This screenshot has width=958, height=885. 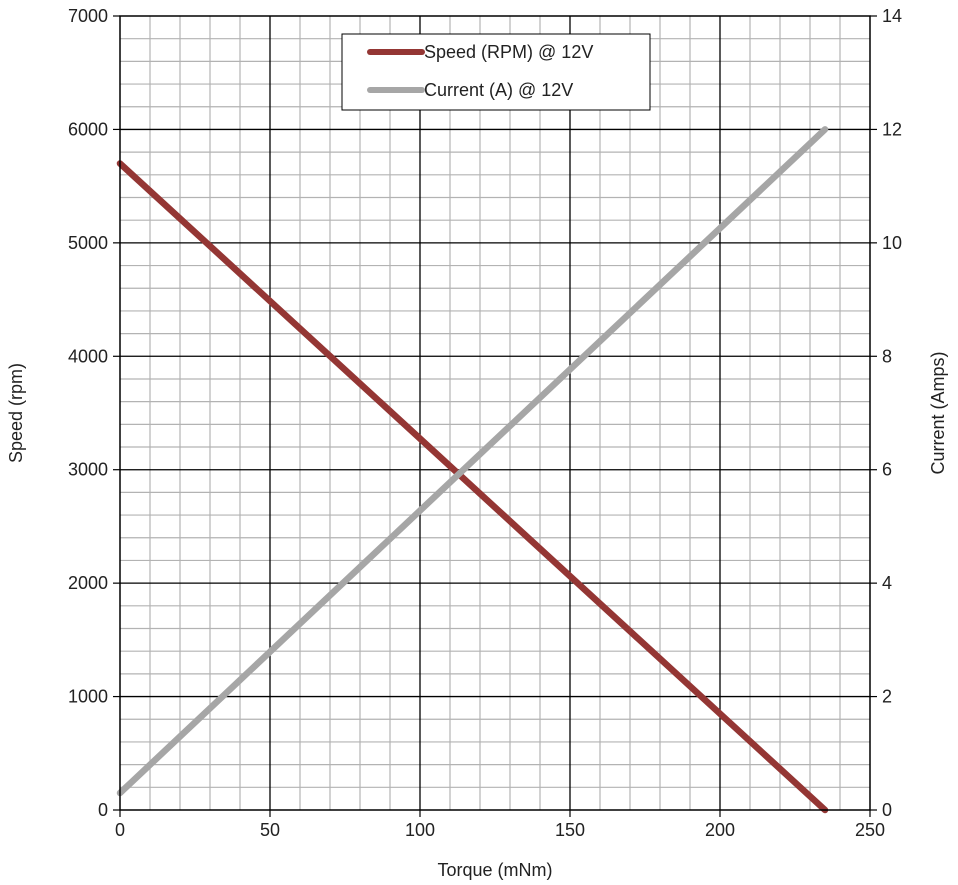 What do you see at coordinates (120, 830) in the screenshot?
I see `x-tick-label: 0` at bounding box center [120, 830].